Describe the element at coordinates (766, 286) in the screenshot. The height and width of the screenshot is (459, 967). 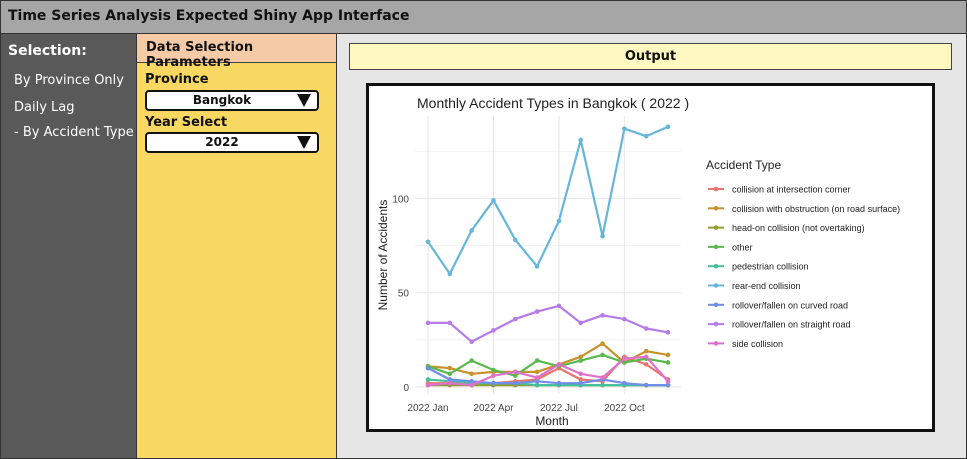
I see `legend-label: rear-end collision` at that location.